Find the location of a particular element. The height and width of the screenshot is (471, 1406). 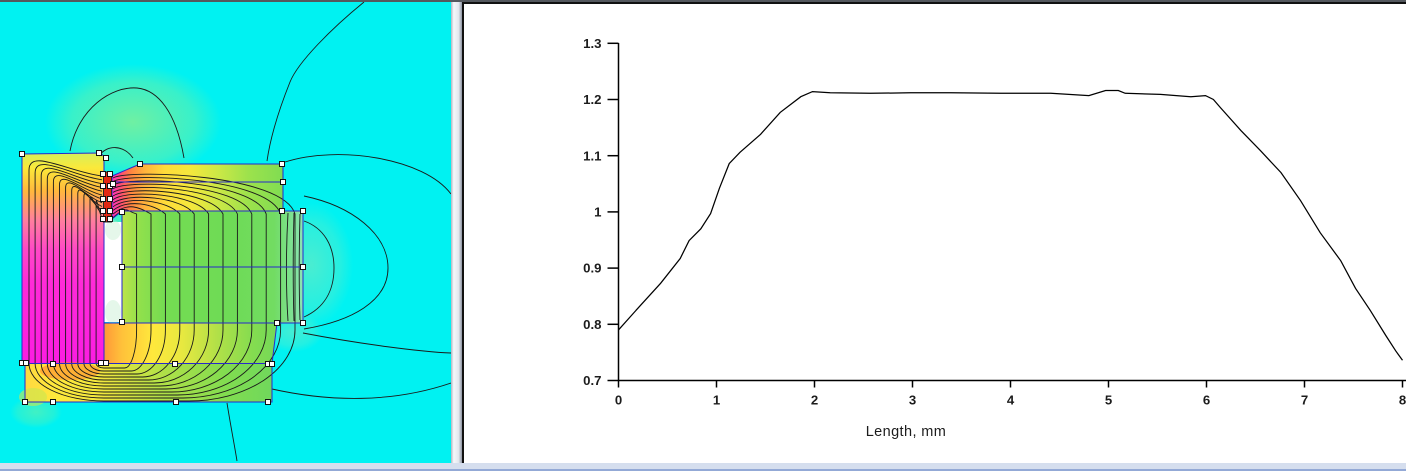

y-tick-label: 0.7 is located at coordinates (592, 380).